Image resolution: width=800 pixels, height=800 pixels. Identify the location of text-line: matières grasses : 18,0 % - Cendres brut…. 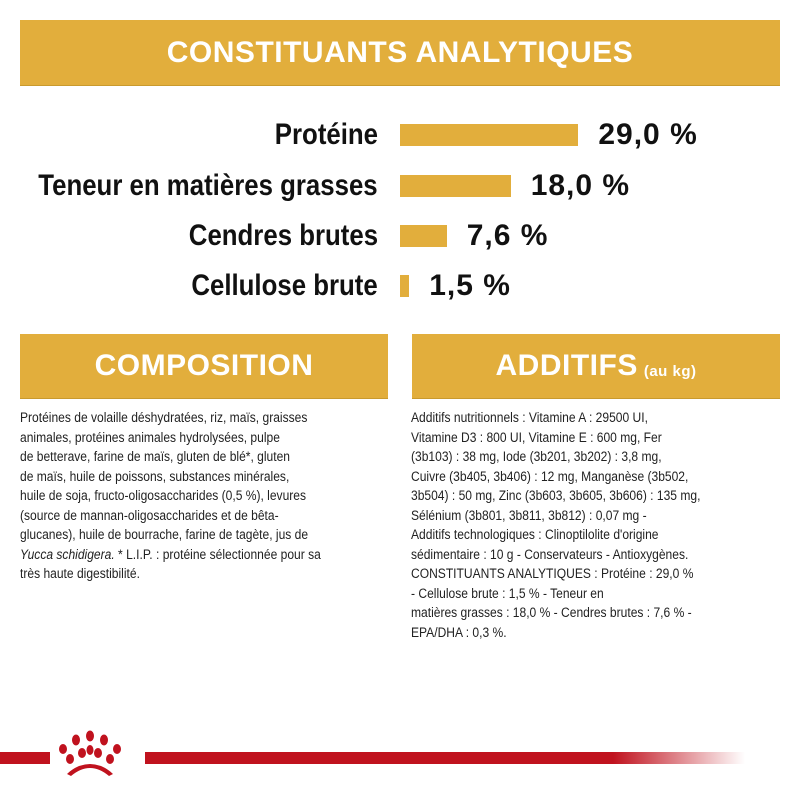
(551, 612).